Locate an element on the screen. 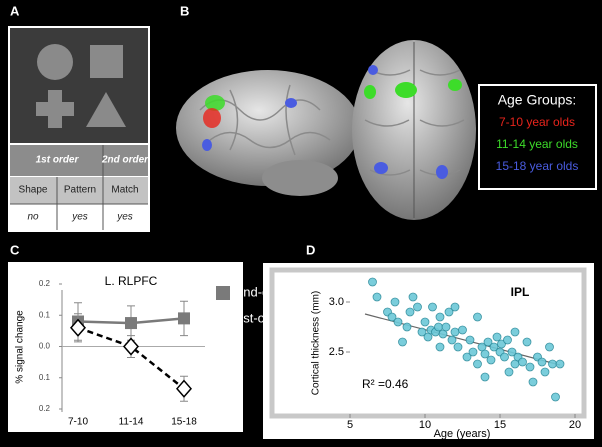  annotation: IPL is located at coordinates (520, 292).